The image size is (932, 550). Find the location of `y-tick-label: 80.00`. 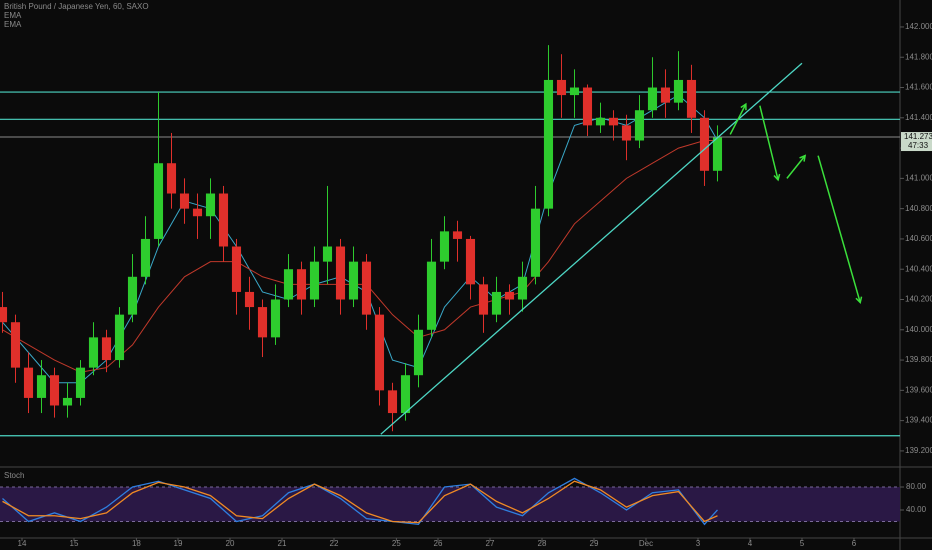

y-tick-label: 80.00 is located at coordinates (916, 486).